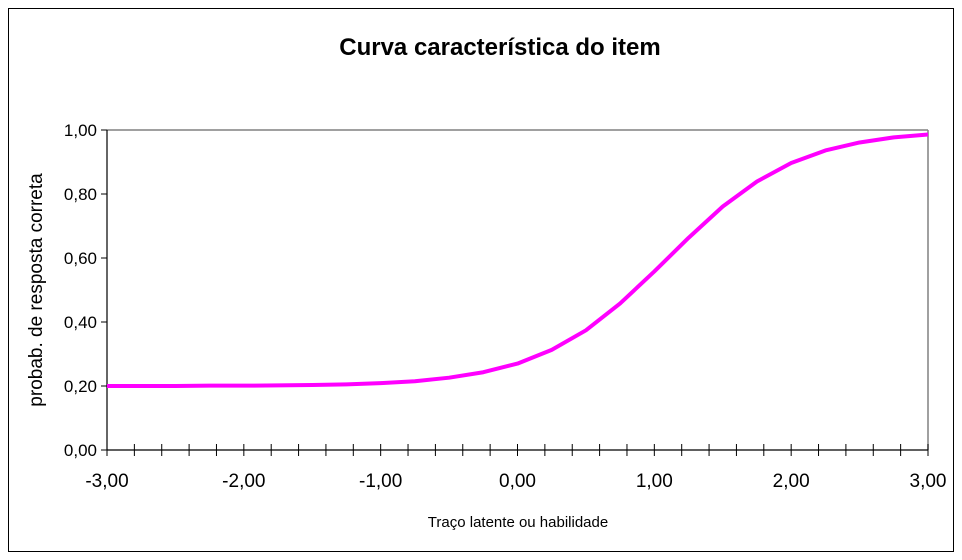 The height and width of the screenshot is (560, 962). What do you see at coordinates (80, 322) in the screenshot?
I see `y-tick-label: 0,40` at bounding box center [80, 322].